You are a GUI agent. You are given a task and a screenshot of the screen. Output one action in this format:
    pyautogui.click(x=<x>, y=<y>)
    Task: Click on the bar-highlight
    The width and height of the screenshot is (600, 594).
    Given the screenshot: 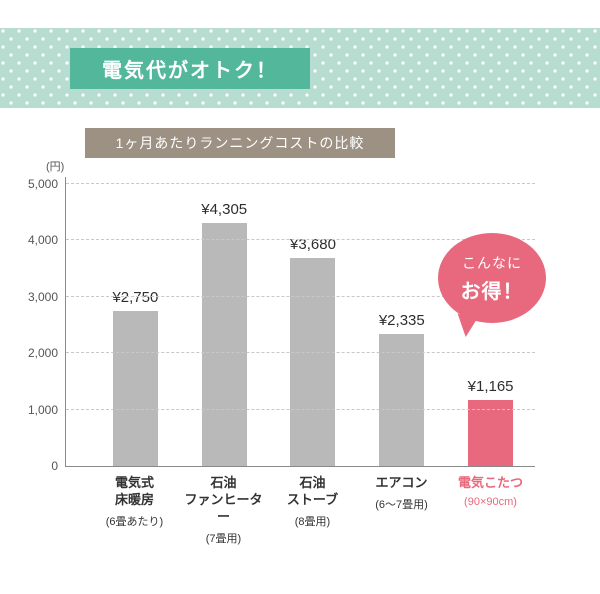 What is the action you would take?
    pyautogui.click(x=491, y=433)
    